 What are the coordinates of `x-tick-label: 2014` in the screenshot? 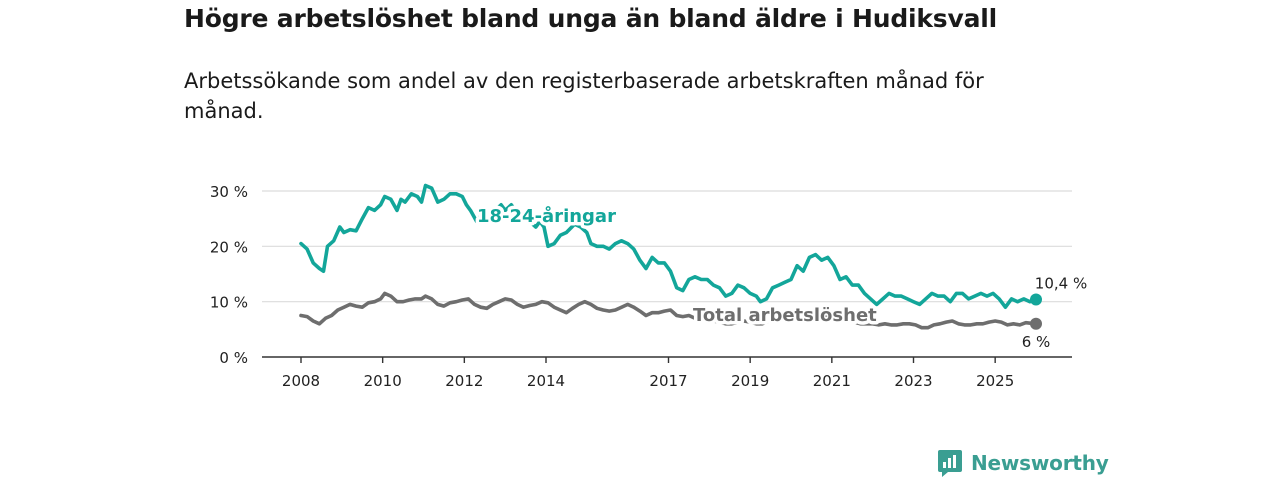 It's located at (546, 381).